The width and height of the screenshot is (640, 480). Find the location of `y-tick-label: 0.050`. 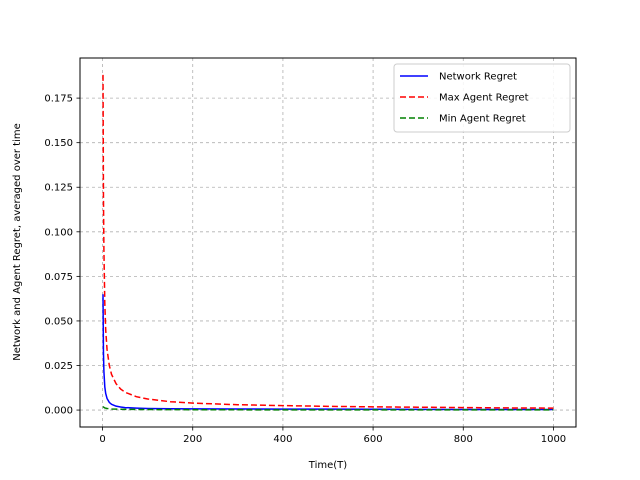

y-tick-label: 0.050 is located at coordinates (58, 321).